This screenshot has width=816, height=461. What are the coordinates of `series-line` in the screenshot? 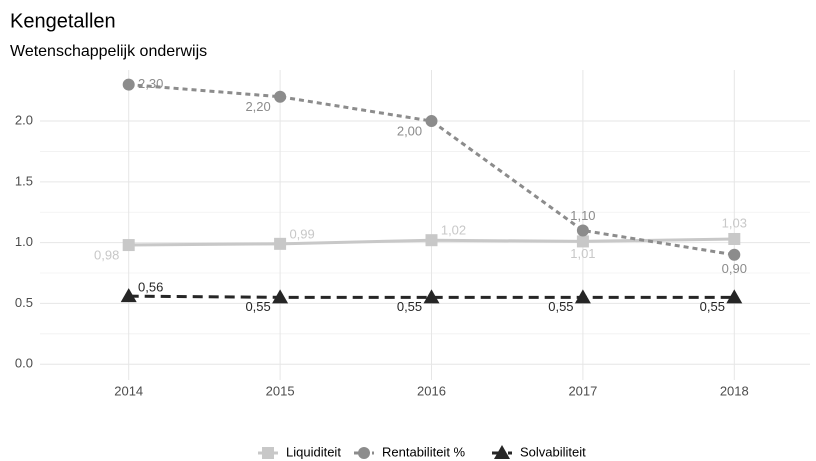 It's located at (431, 296).